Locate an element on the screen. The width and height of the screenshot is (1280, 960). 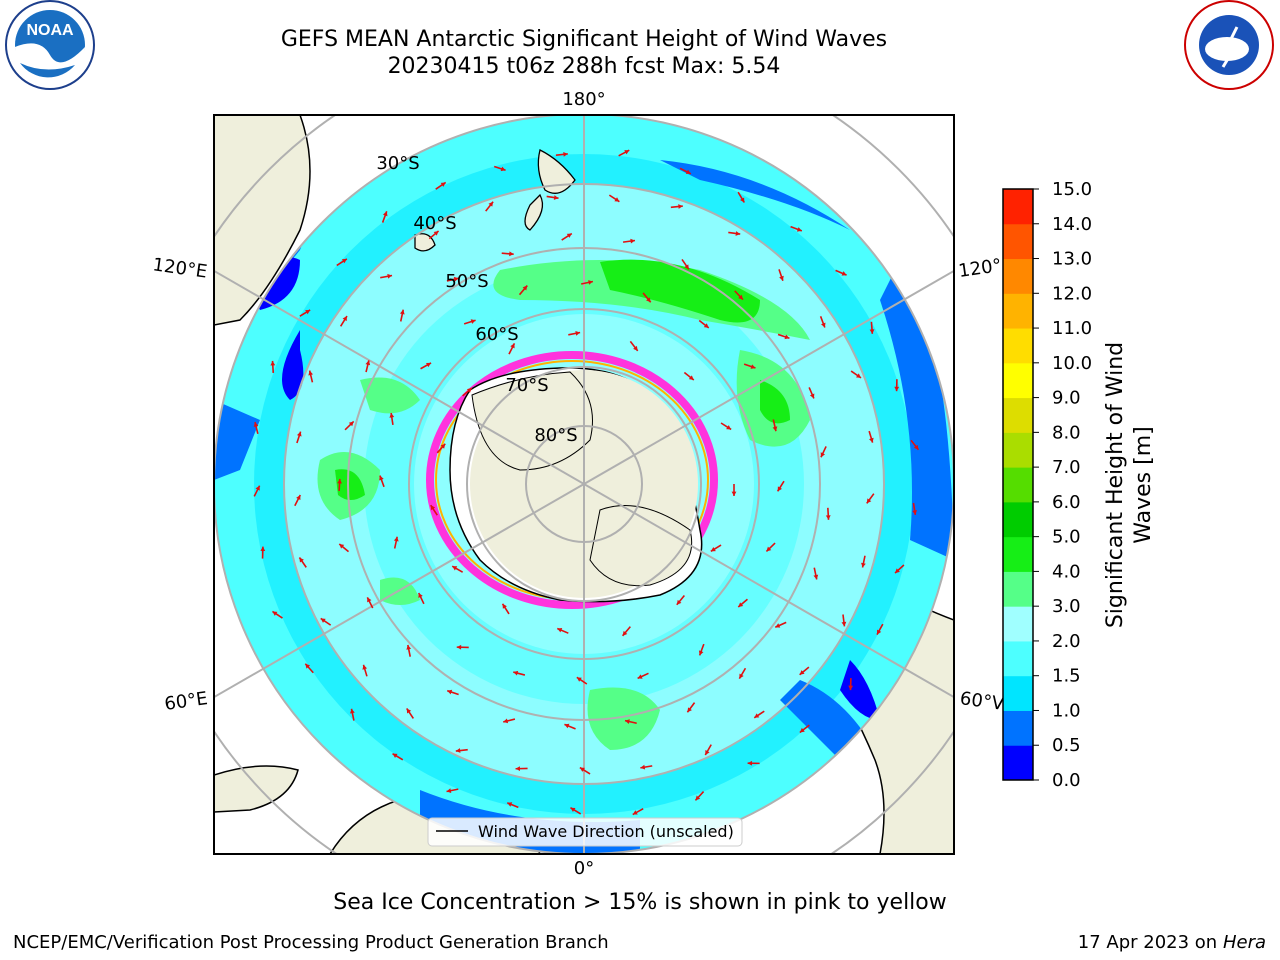
footer-host: Hera is located at coordinates (1244, 942).